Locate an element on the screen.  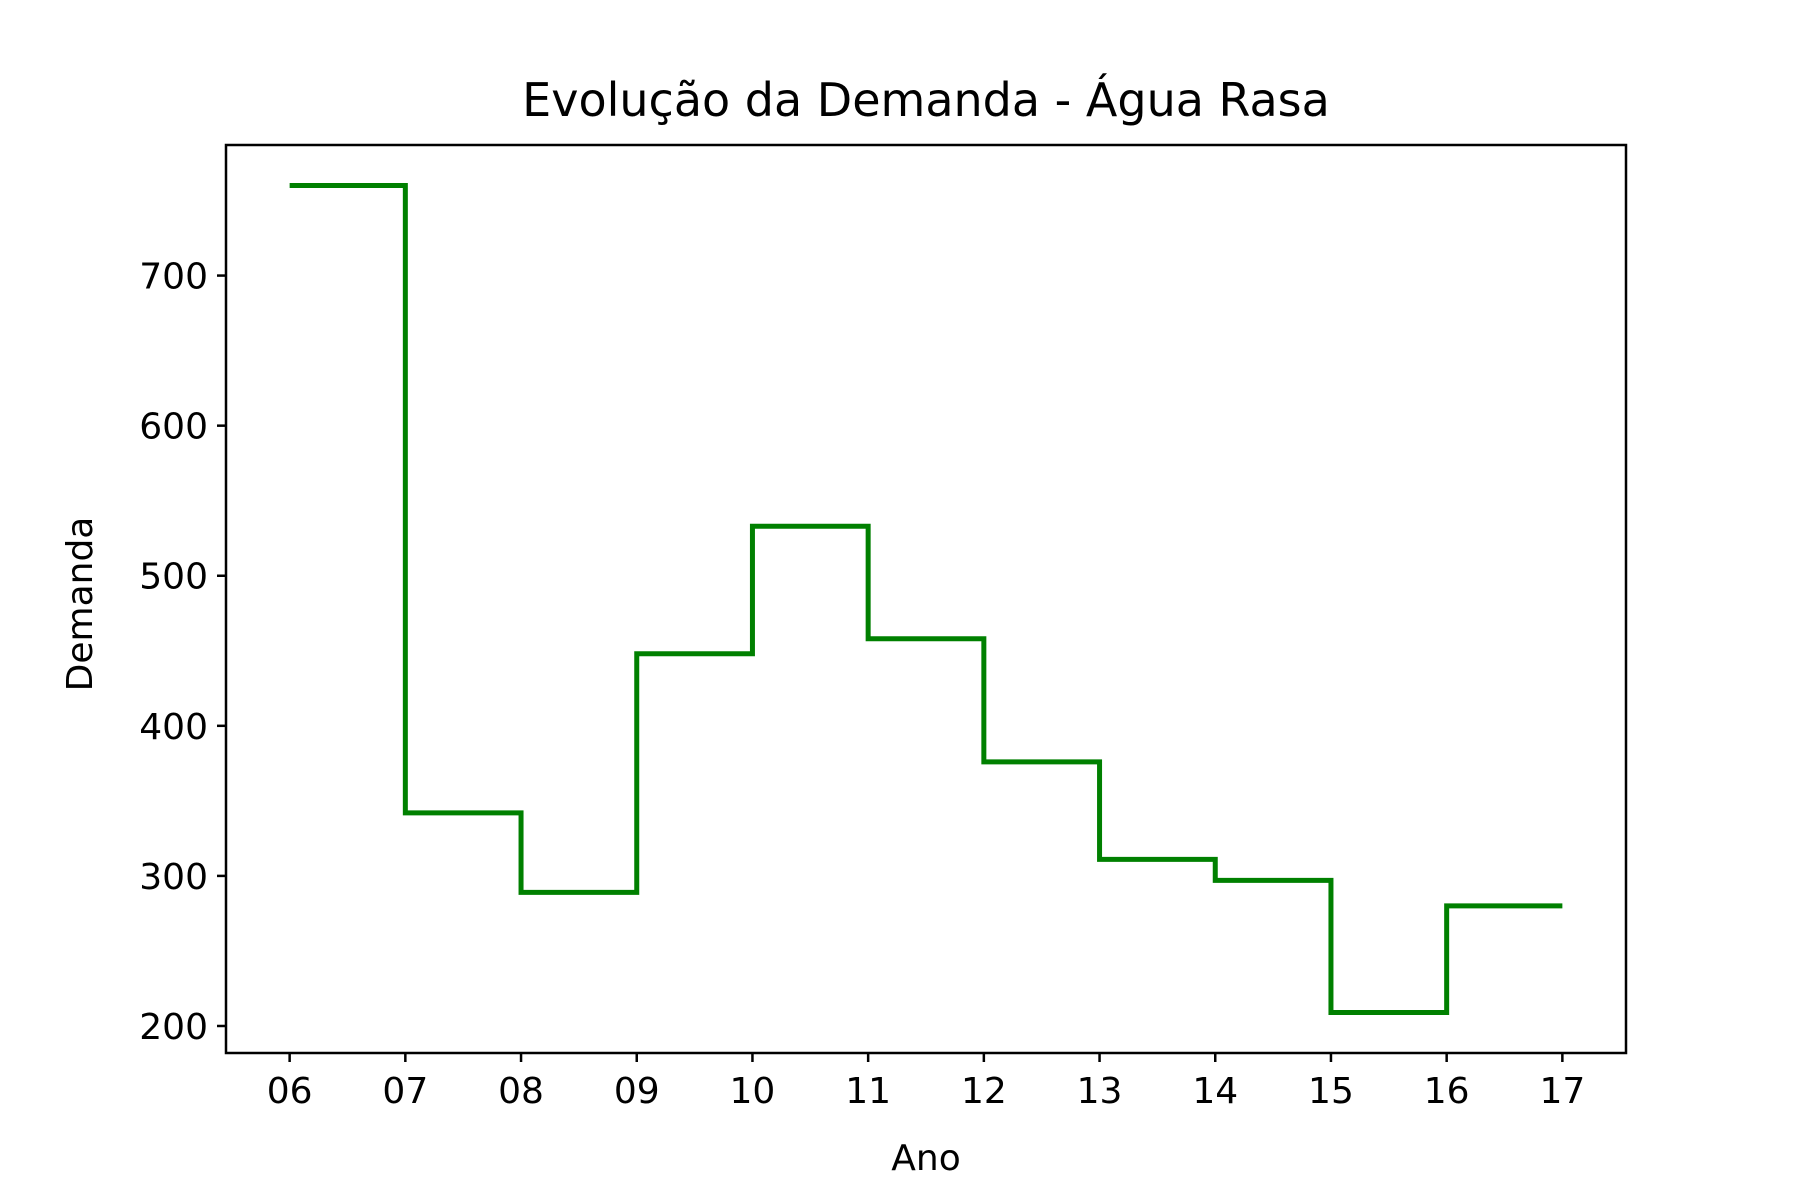
x-tick-label: 11 is located at coordinates (868, 1091).